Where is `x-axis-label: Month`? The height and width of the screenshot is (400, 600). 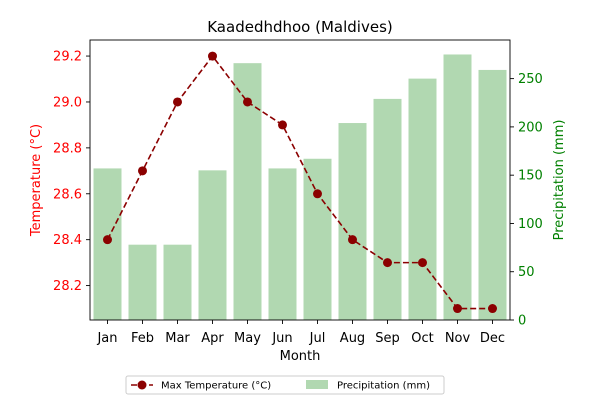
x-axis-label: Month is located at coordinates (300, 356).